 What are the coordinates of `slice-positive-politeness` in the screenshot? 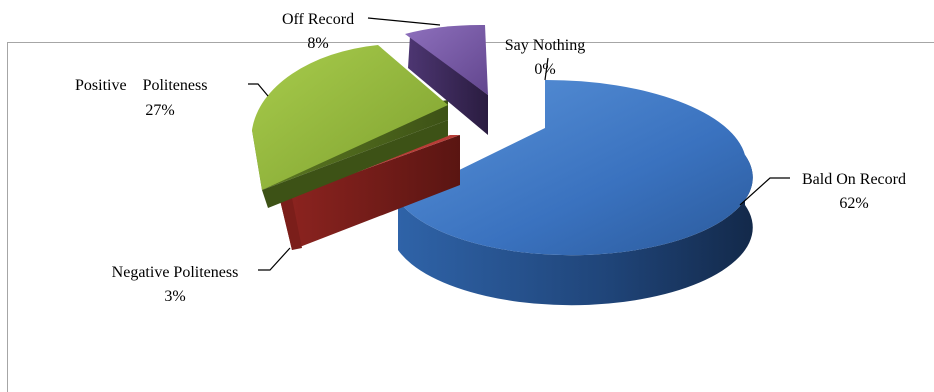 It's located at (350, 126).